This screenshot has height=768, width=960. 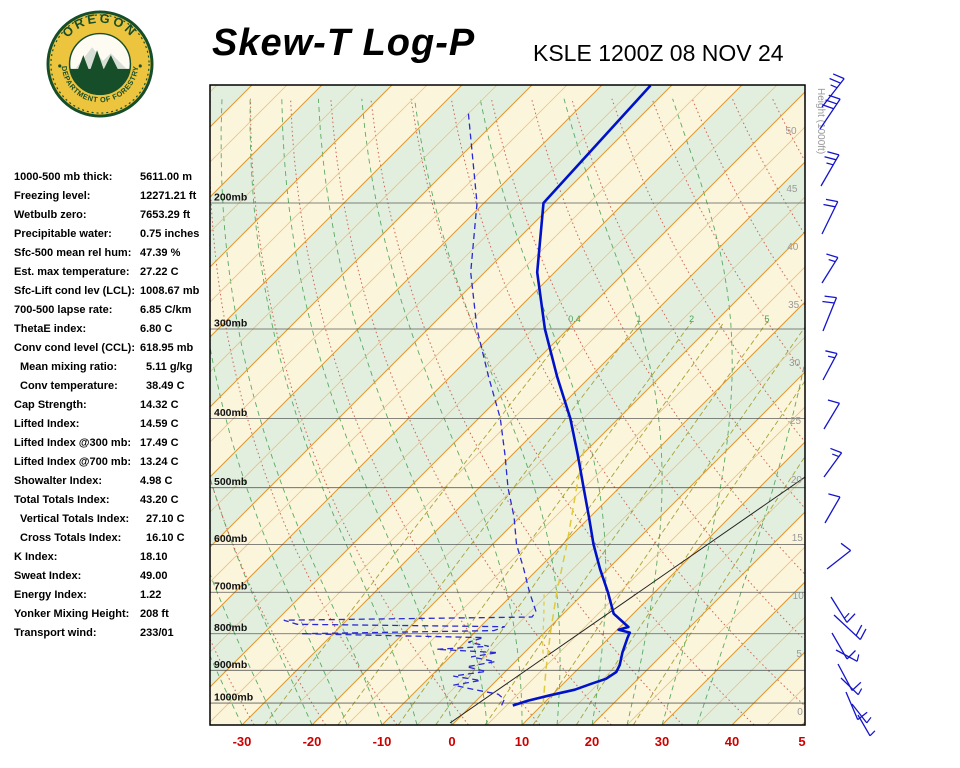 I want to click on stat-row: Sfc-500 mean rel hum: 47.39 %, so click(x=116, y=252).